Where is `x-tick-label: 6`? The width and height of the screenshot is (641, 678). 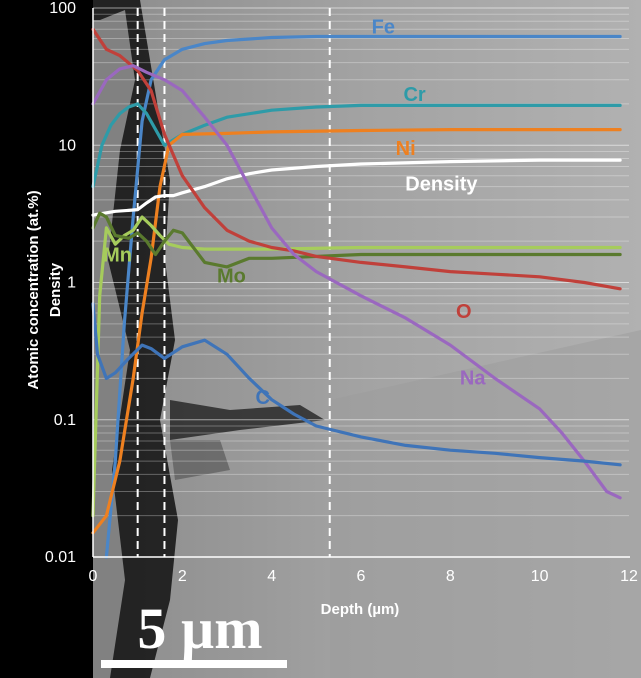
x-tick-label: 6 is located at coordinates (361, 576).